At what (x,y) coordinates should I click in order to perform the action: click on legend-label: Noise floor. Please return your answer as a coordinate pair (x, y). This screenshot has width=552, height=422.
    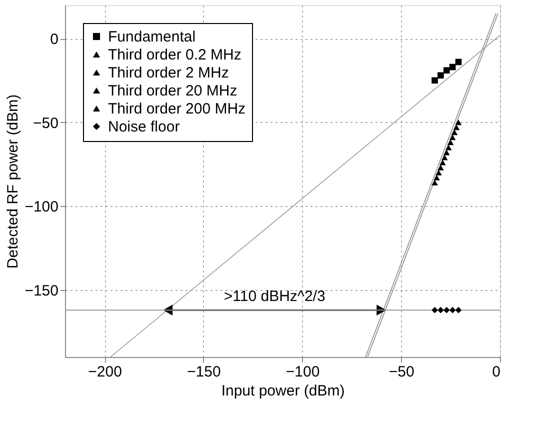
    Looking at the image, I should click on (144, 127).